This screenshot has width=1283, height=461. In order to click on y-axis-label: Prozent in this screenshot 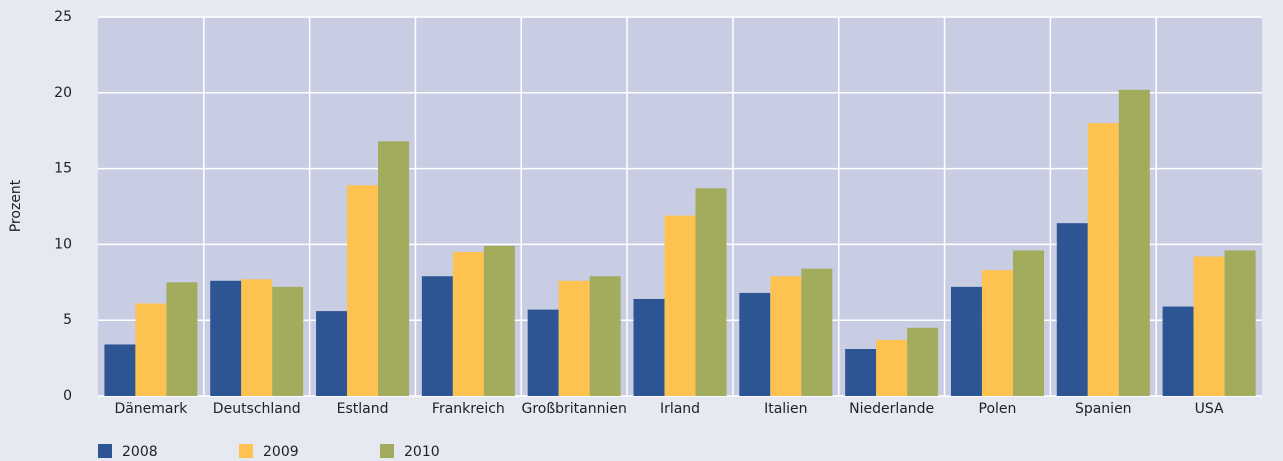, I will do `click(16, 205)`.